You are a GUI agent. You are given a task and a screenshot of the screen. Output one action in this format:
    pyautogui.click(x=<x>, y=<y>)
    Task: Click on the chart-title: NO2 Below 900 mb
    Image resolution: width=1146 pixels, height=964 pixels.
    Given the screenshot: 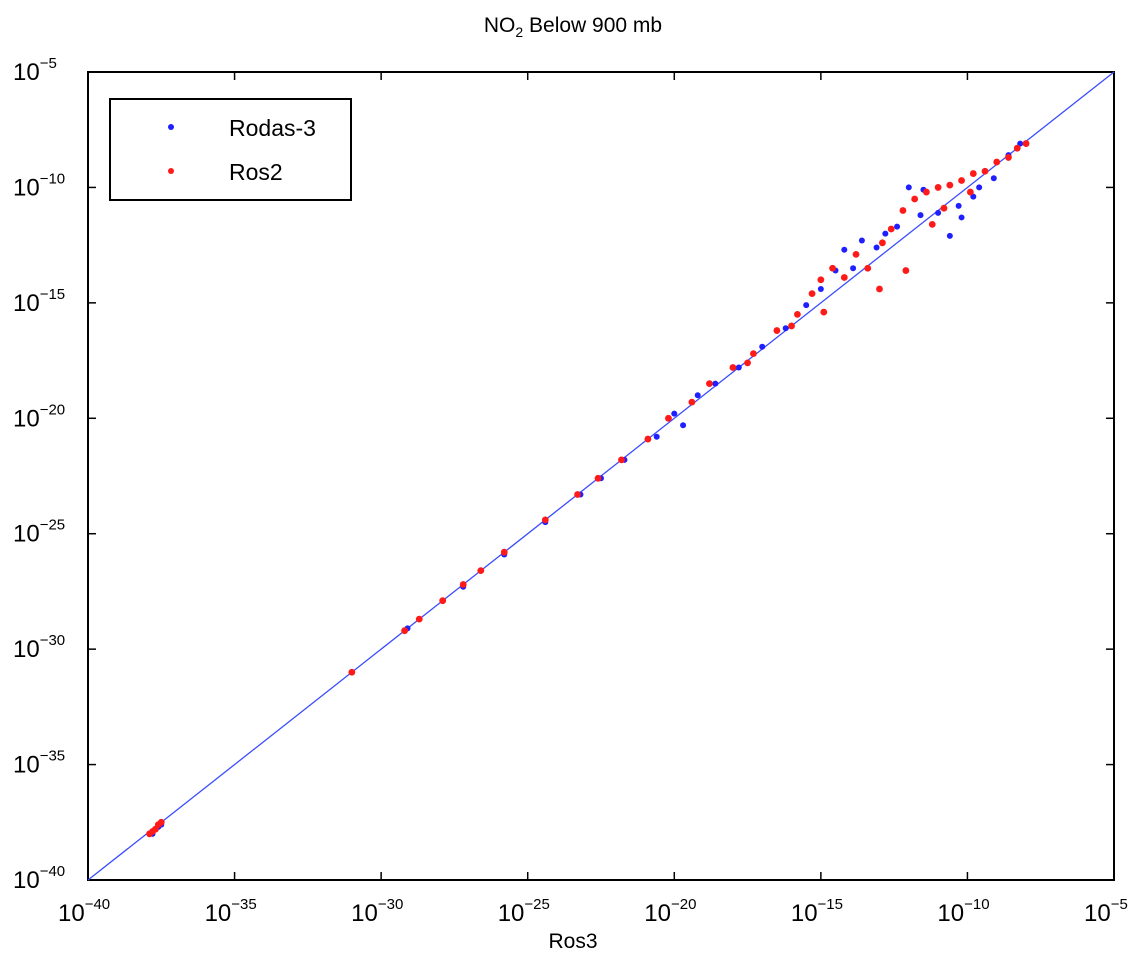 What is the action you would take?
    pyautogui.click(x=573, y=27)
    